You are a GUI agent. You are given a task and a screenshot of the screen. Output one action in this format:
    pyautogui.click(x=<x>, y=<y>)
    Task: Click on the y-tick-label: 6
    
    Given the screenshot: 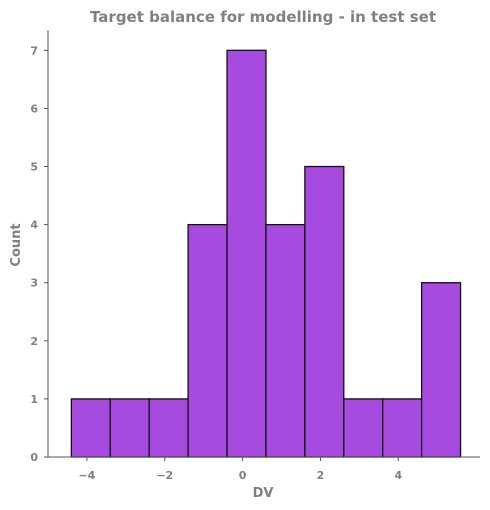 What is the action you would take?
    pyautogui.click(x=34, y=108)
    